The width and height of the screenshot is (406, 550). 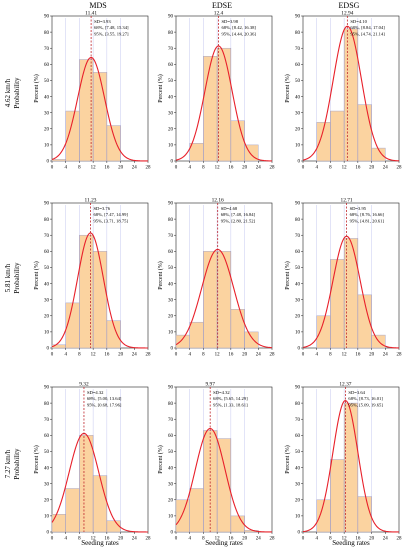 I want to click on row-title-7-27-prefix: Probability, so click(x=17, y=464).